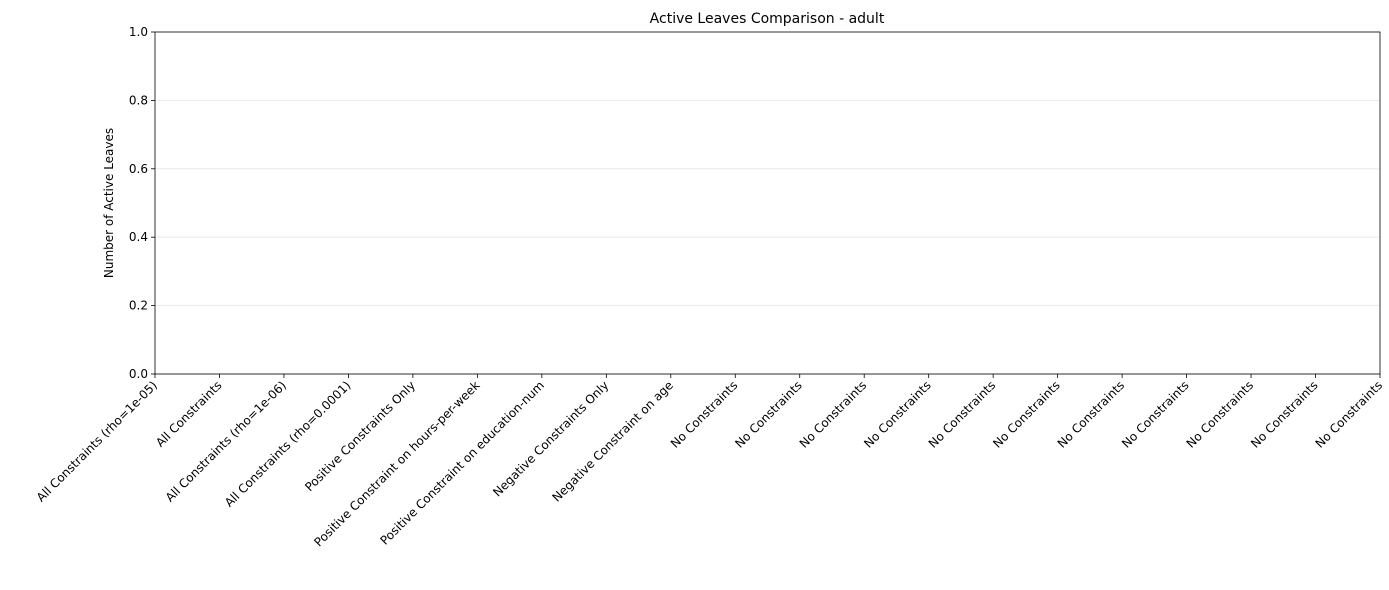  Describe the element at coordinates (360, 436) in the screenshot. I see `x-tick-label: Positive Constraints Only` at that location.